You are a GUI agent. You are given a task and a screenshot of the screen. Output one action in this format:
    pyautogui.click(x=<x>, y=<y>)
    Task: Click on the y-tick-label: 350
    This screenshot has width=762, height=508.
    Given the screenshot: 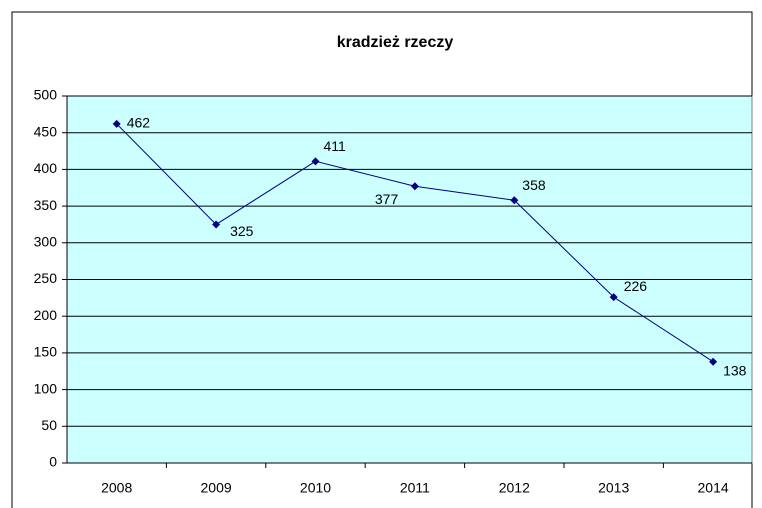 What is the action you would take?
    pyautogui.click(x=46, y=205)
    